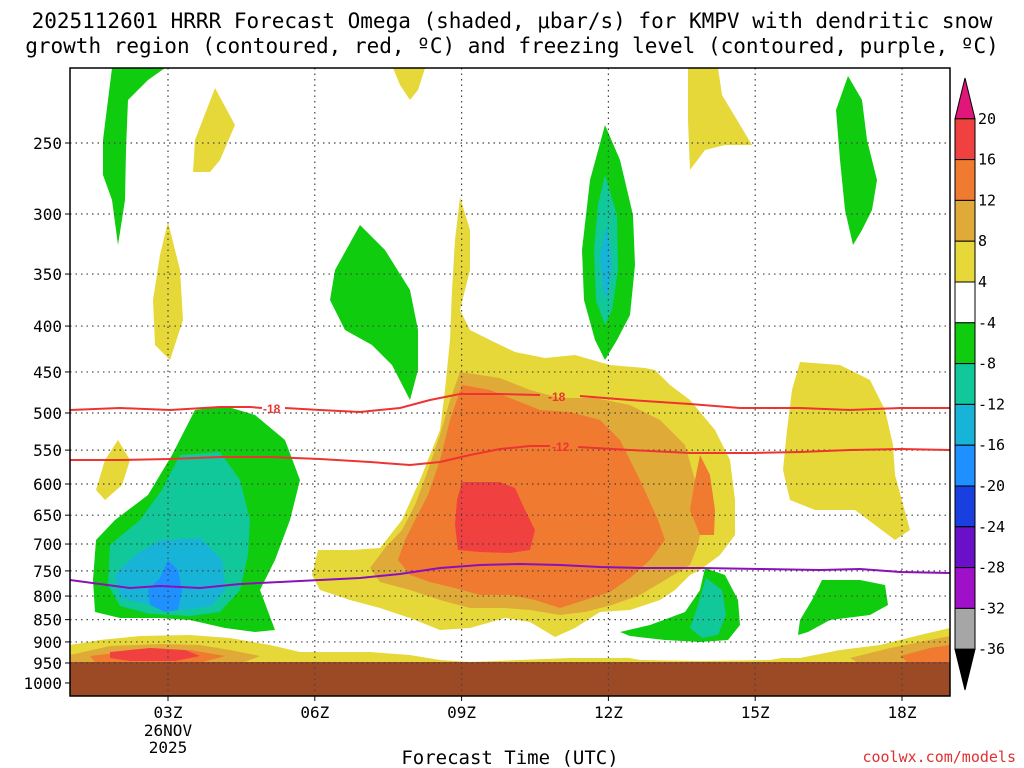  I want to click on omega-neutral-gap, so click(700, 654).